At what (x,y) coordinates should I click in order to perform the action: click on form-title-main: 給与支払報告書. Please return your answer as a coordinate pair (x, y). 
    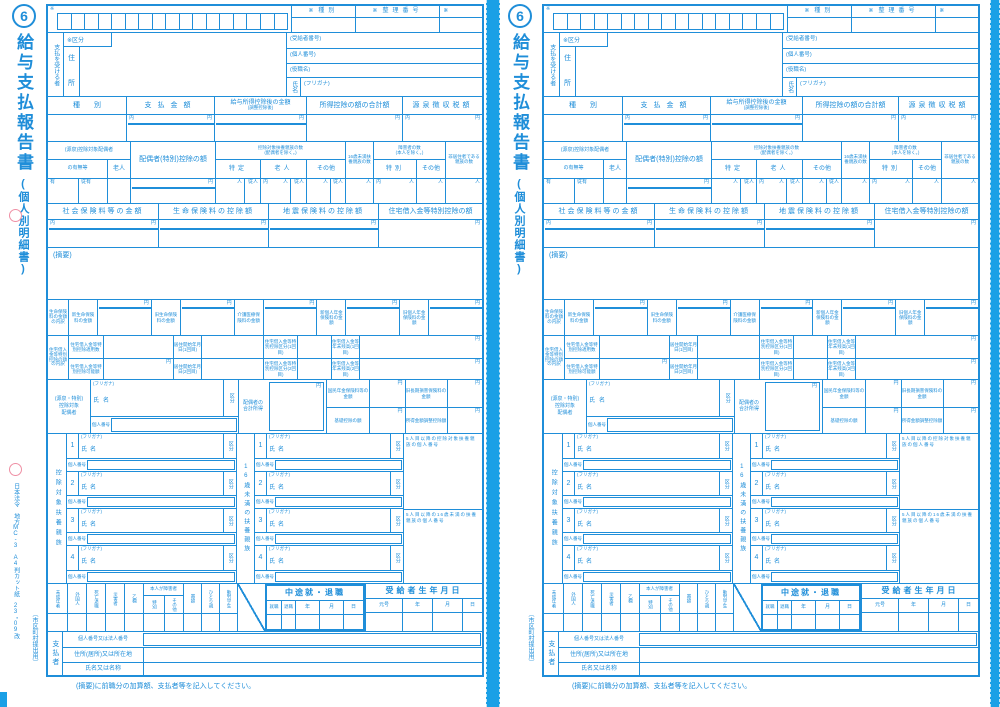
    Looking at the image, I should click on (23, 103).